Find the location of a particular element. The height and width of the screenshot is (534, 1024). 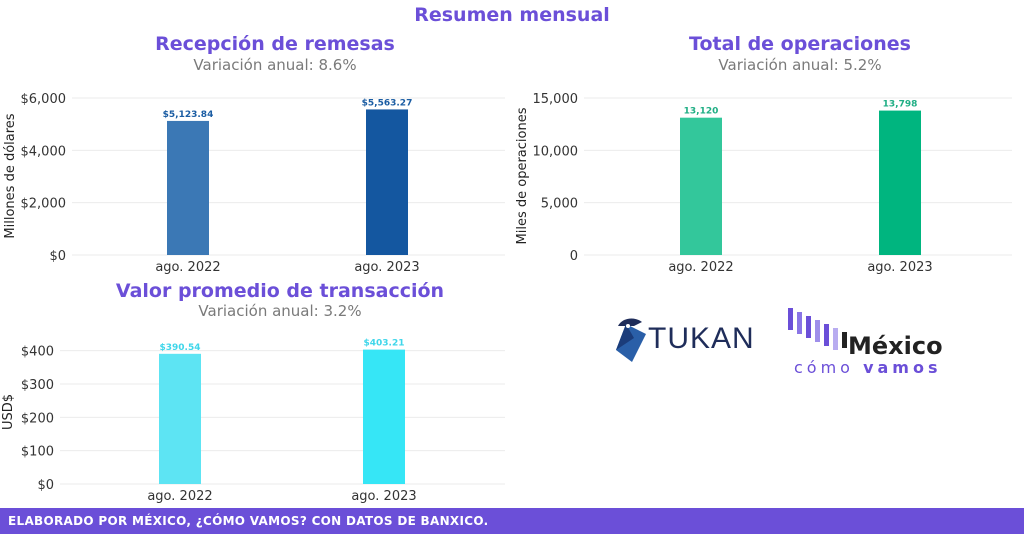

y-tick-label: $300 is located at coordinates (37, 385).